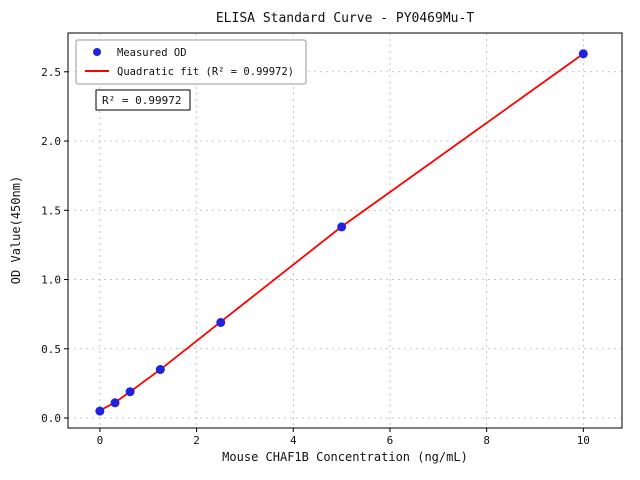  I want to click on r-squared-box, so click(143, 100).